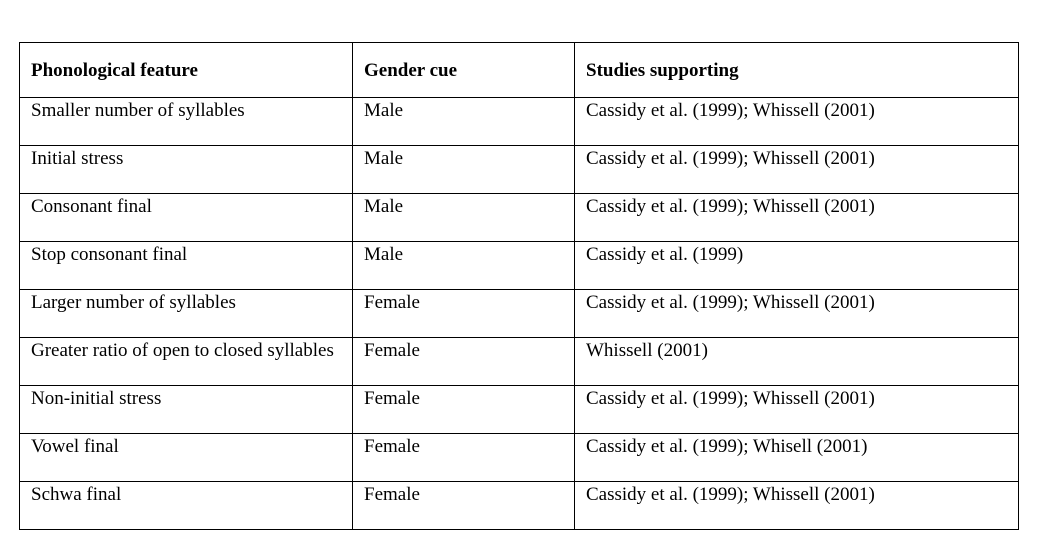 The width and height of the screenshot is (1037, 560). I want to click on header-phonological-feature: Phonological feature, so click(186, 70).